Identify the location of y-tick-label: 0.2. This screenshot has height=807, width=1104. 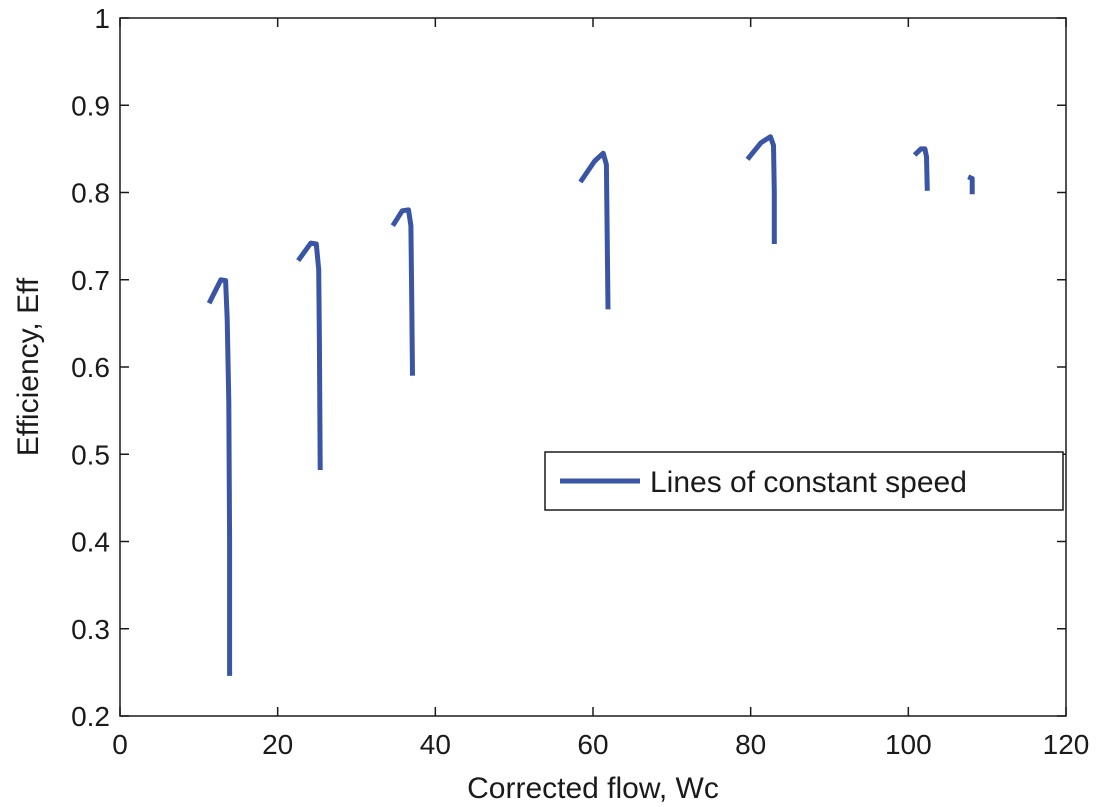
(90, 716).